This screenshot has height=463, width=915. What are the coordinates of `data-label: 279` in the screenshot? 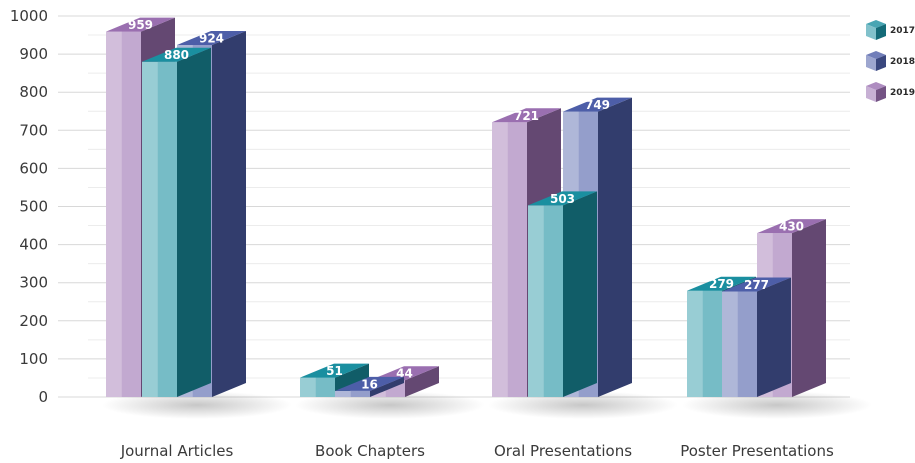 It's located at (721, 284).